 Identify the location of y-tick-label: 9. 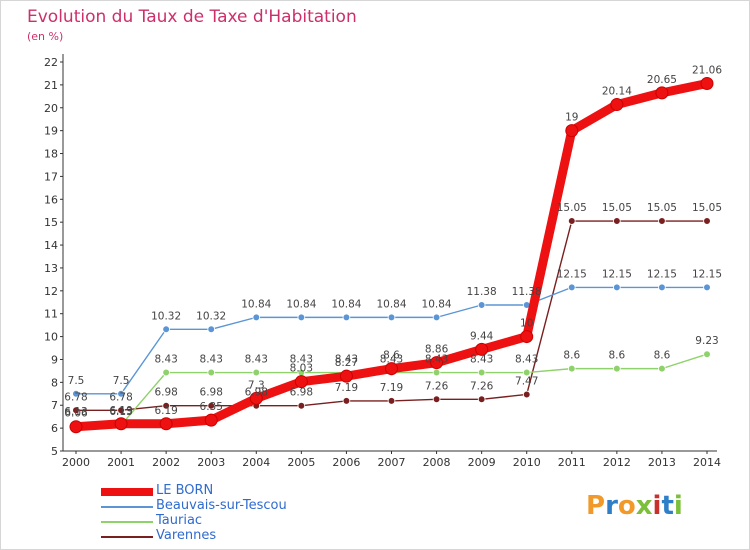
(54, 359).